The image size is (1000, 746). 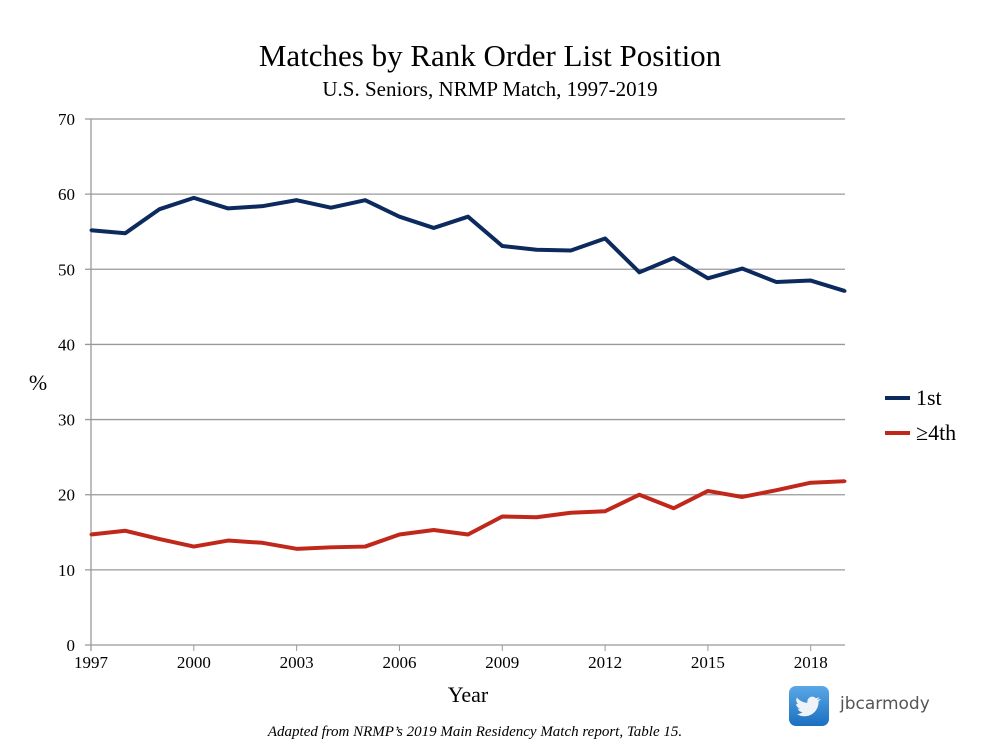 I want to click on x-tick-label: 2009, so click(x=502, y=662).